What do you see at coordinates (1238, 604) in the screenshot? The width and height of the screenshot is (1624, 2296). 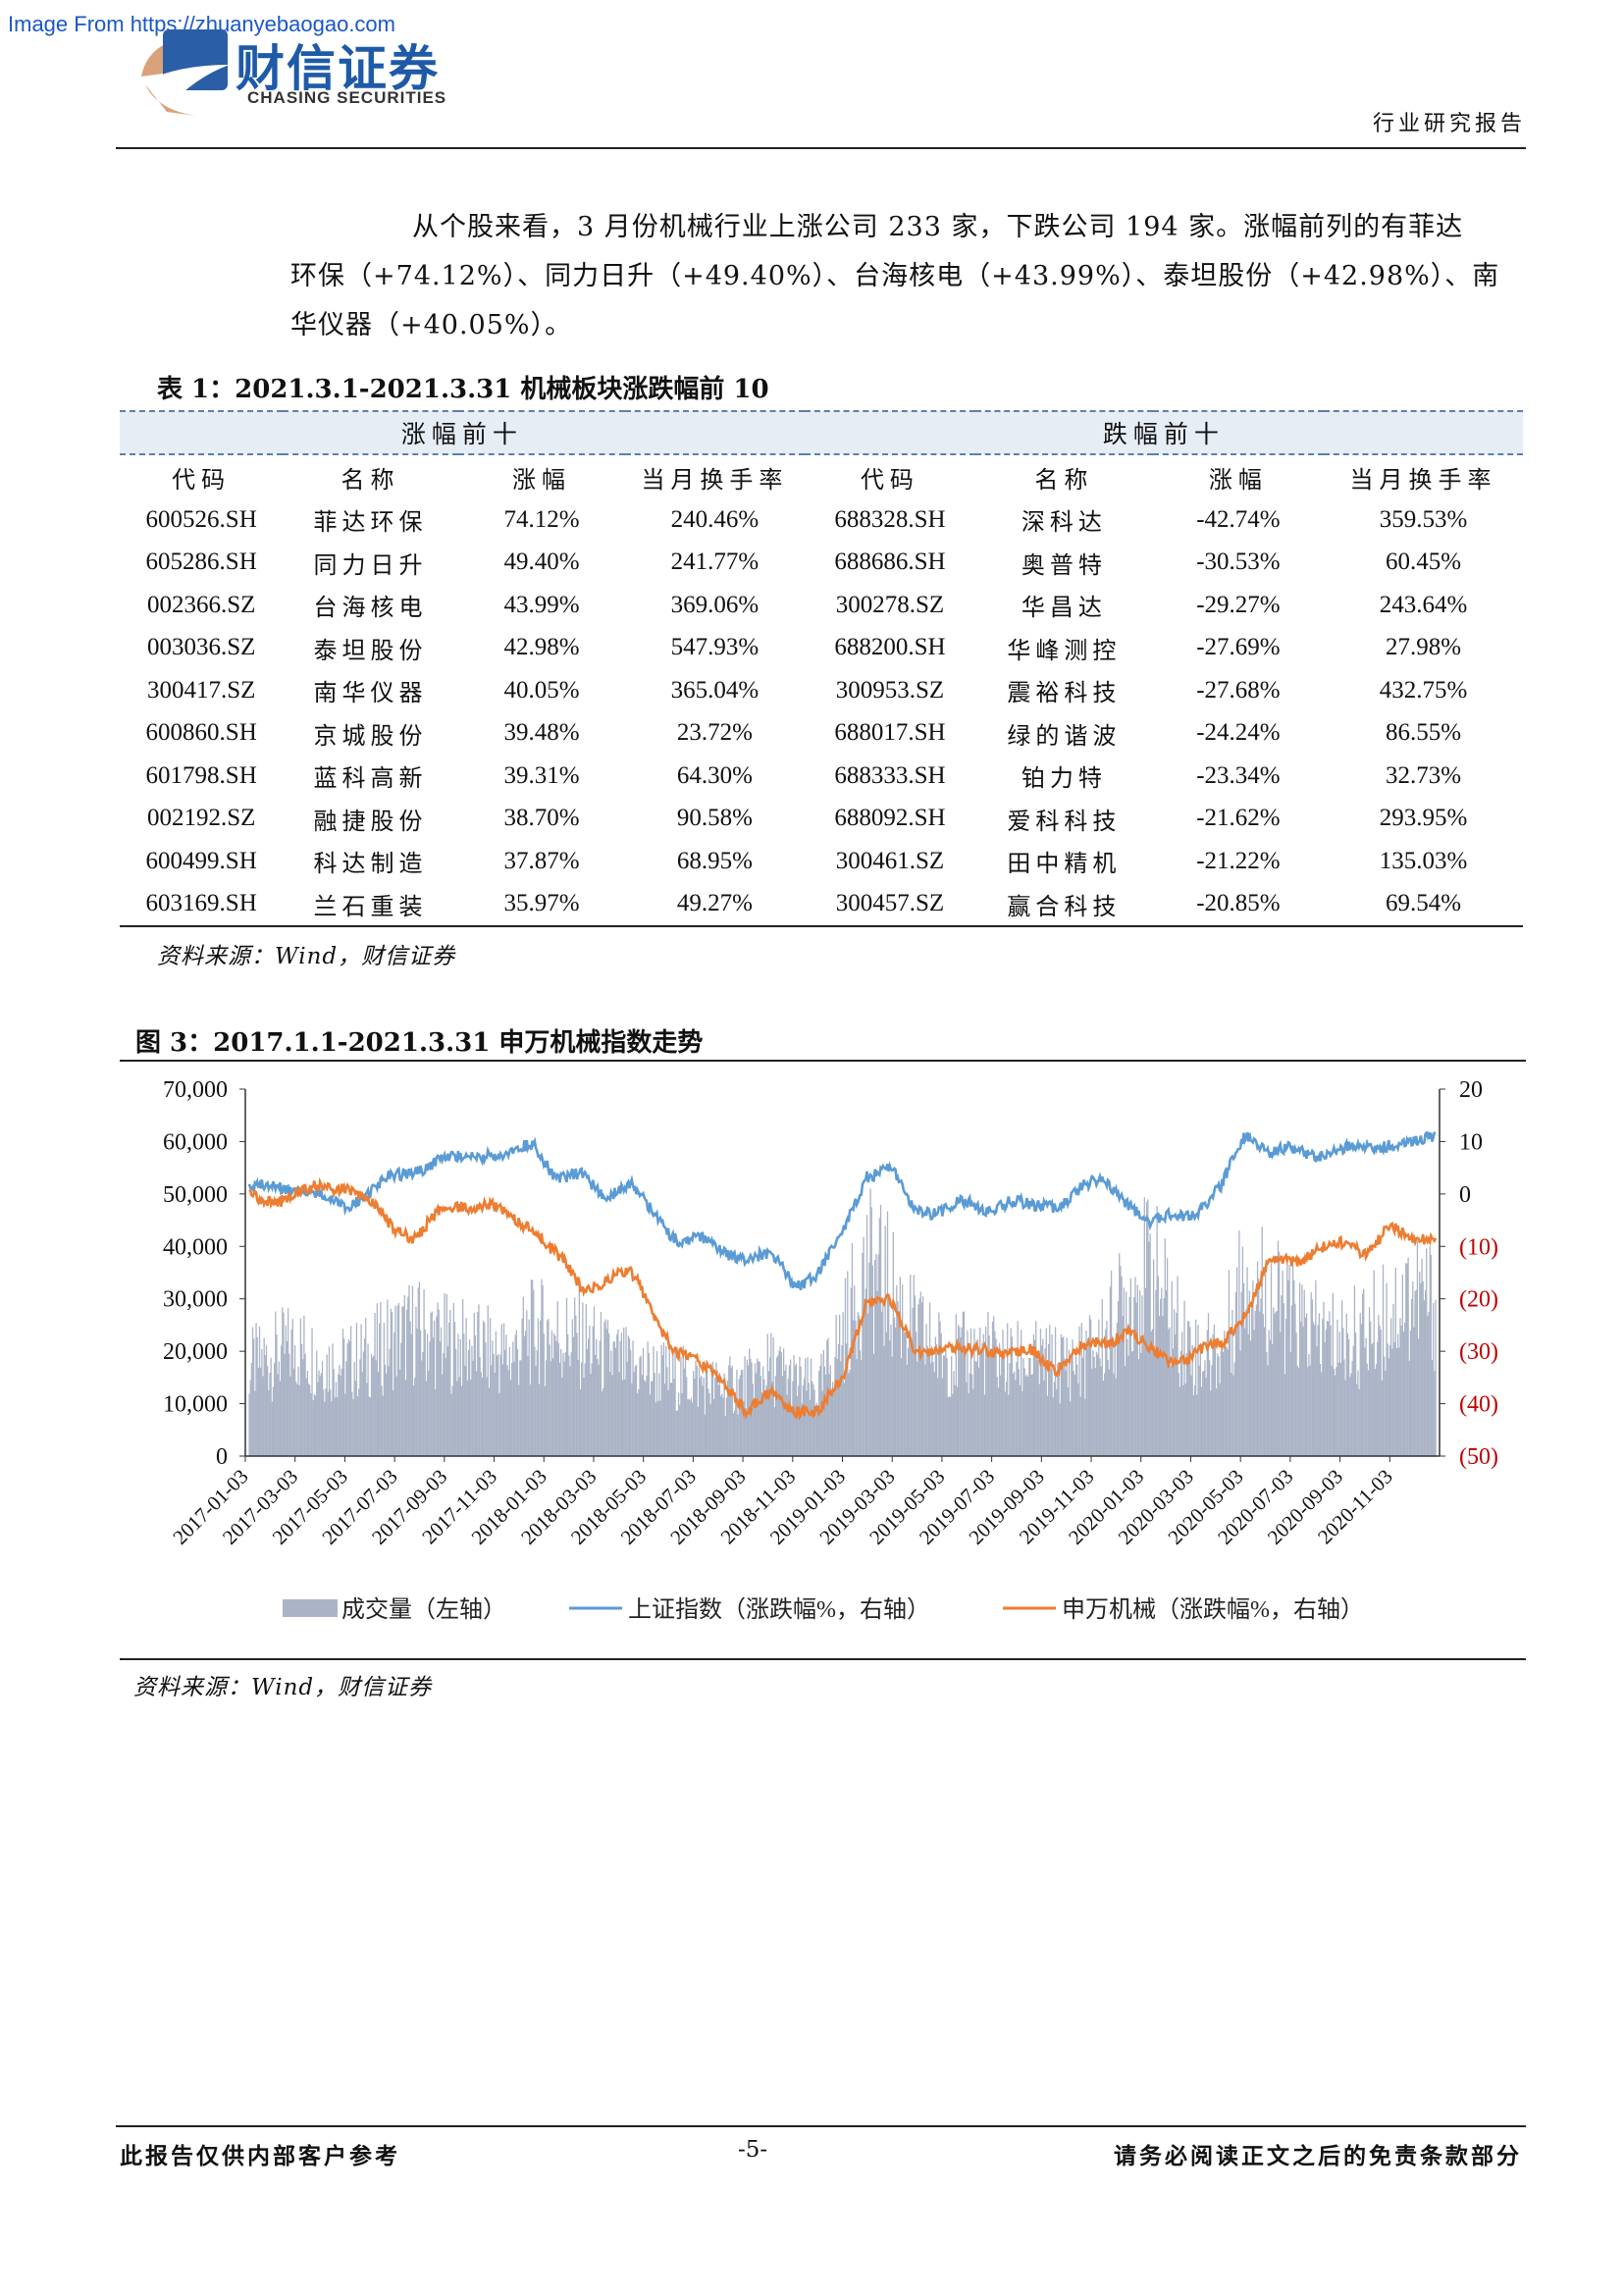 I see `table-cell: -29.27%` at bounding box center [1238, 604].